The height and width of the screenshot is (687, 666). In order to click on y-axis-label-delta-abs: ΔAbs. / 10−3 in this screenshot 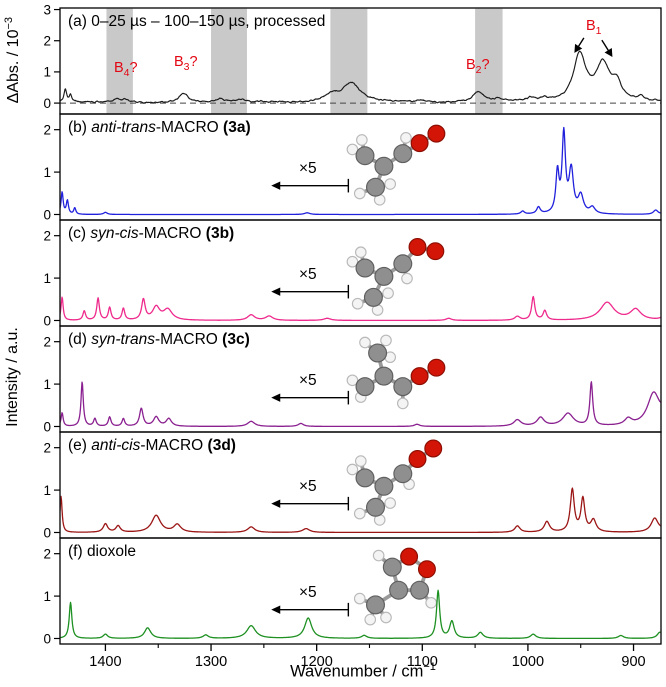, I will do `click(13, 62)`.